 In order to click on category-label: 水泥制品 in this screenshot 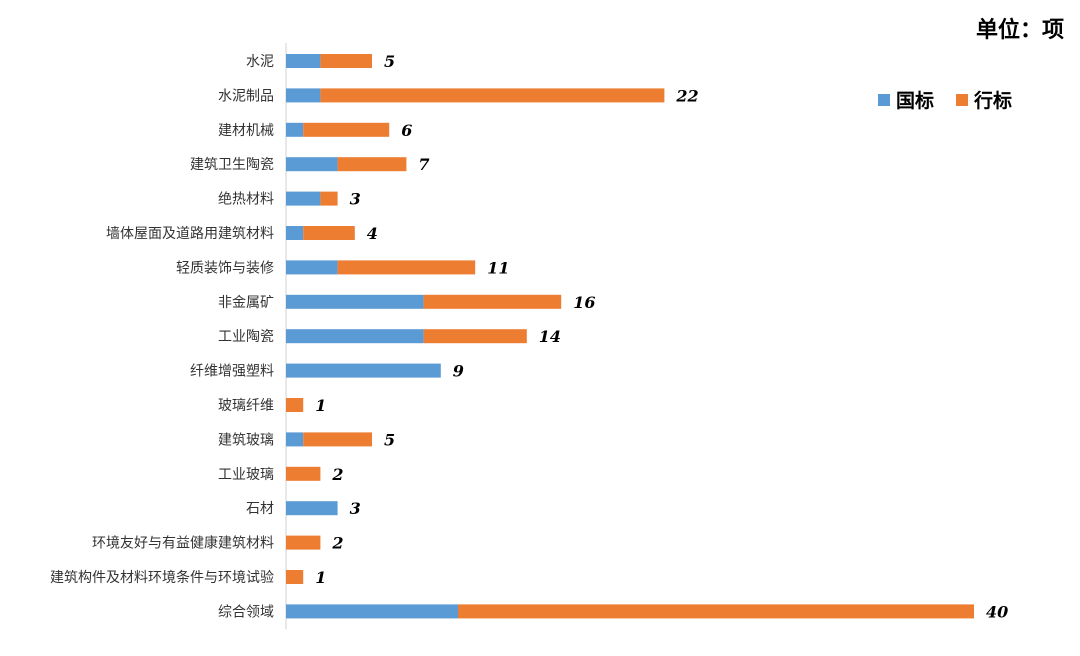, I will do `click(246, 96)`.